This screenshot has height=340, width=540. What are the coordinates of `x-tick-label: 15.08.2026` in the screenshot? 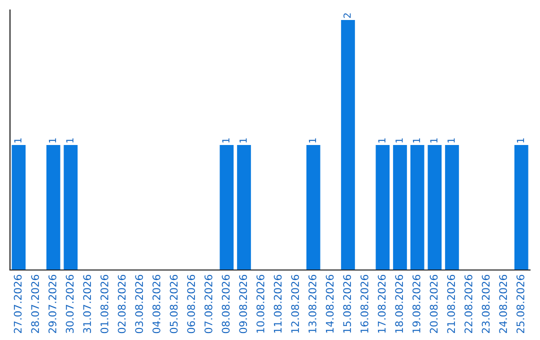 It's located at (347, 303).